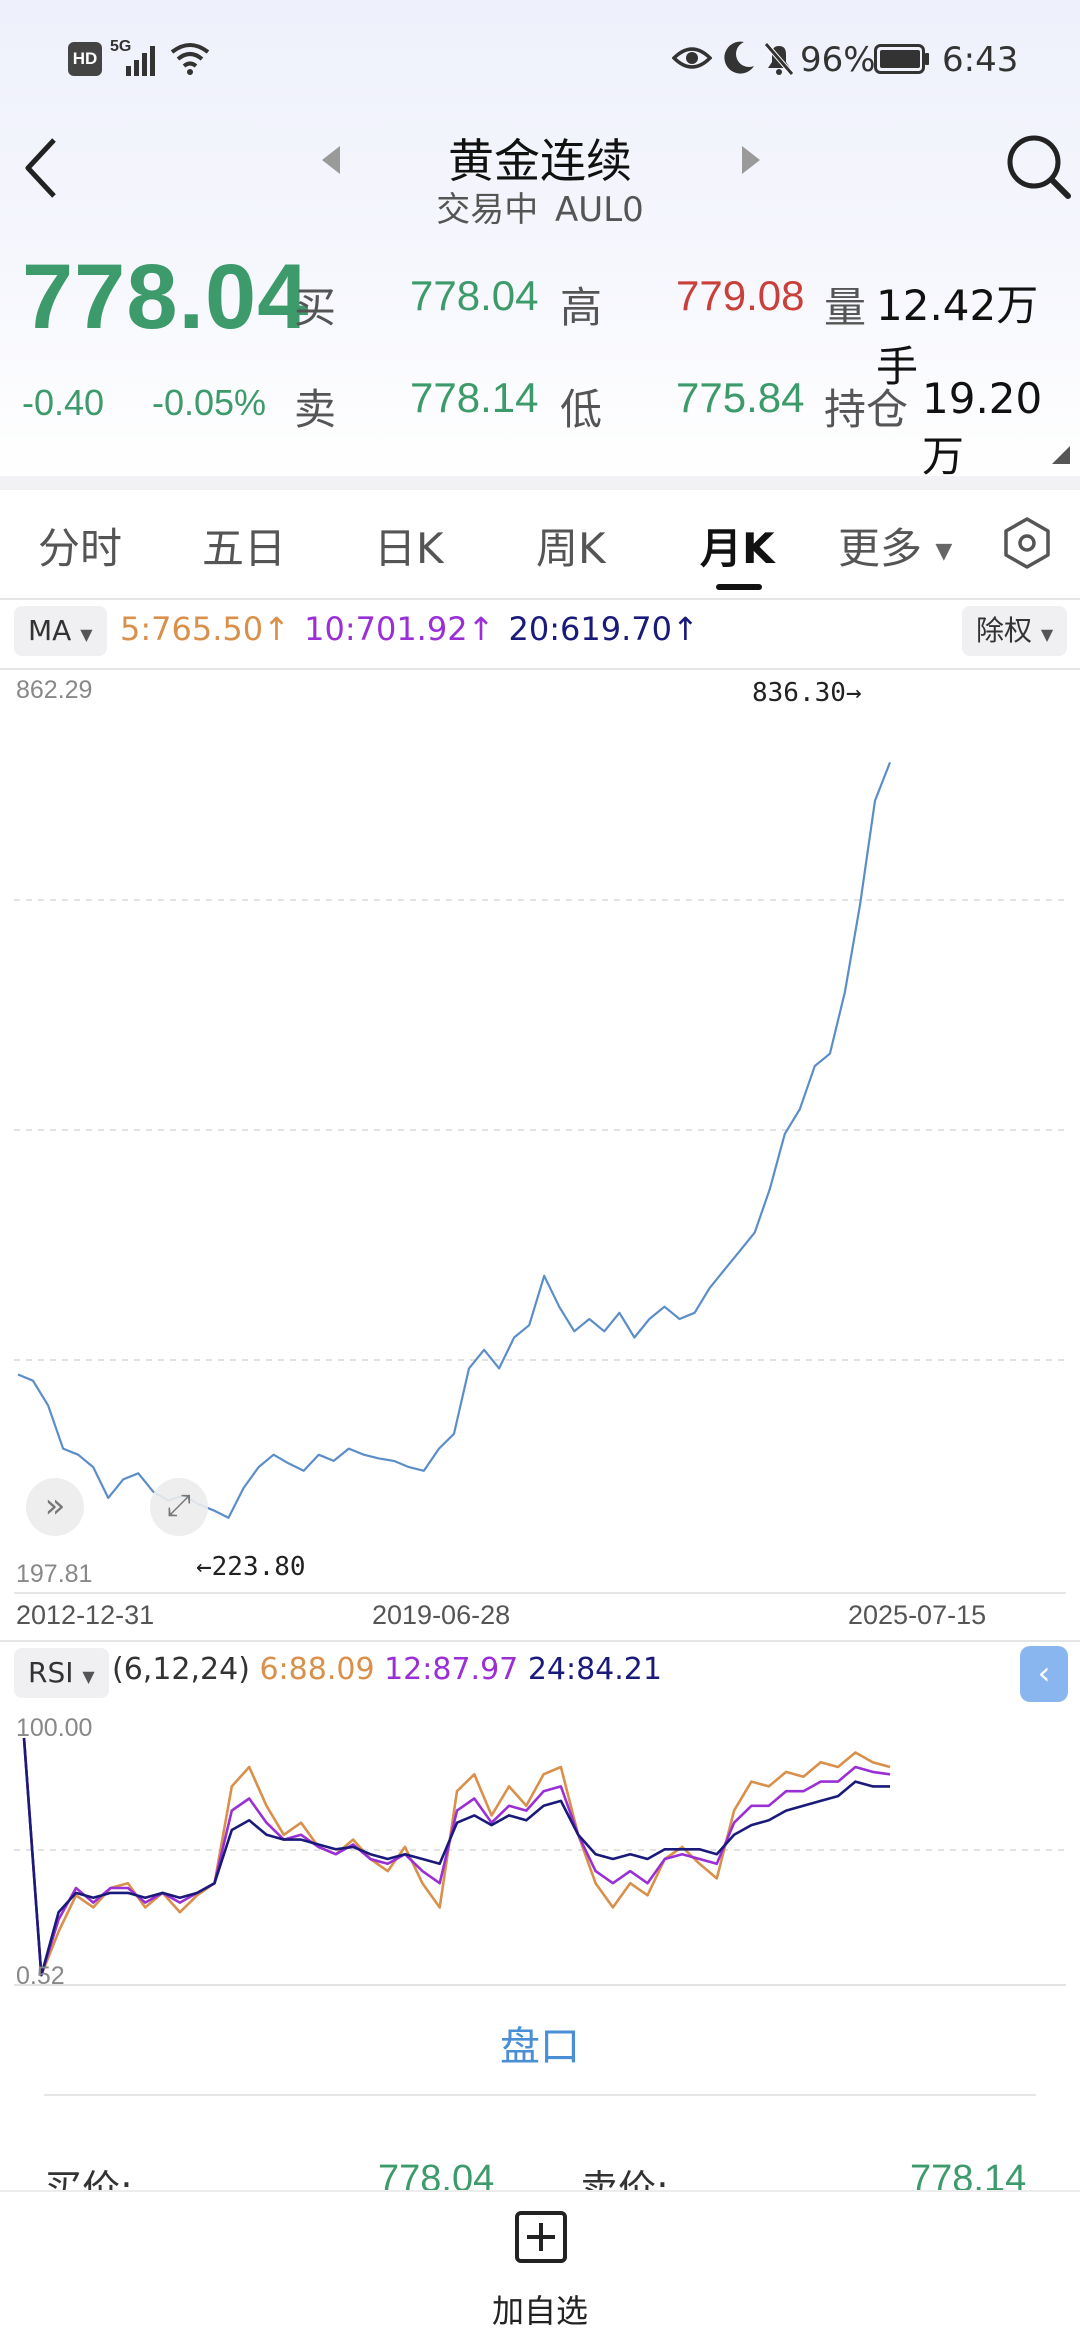  Describe the element at coordinates (540, 599) in the screenshot. I see `tabs-divider` at that location.